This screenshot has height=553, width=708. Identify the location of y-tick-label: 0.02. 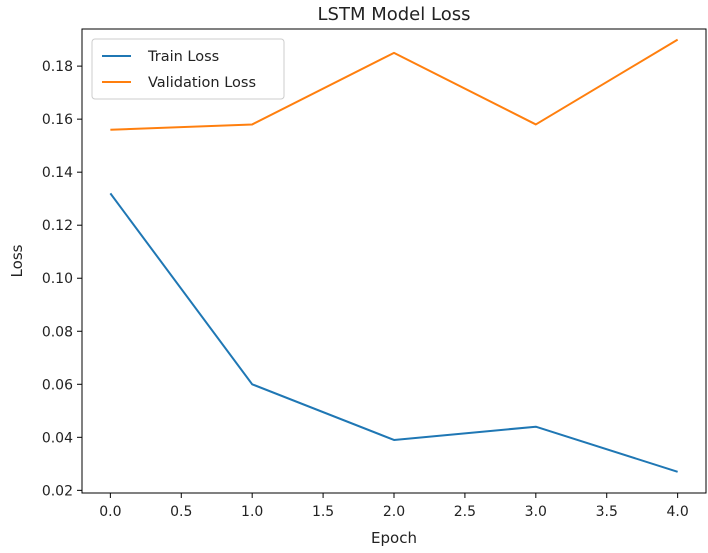
(57, 491).